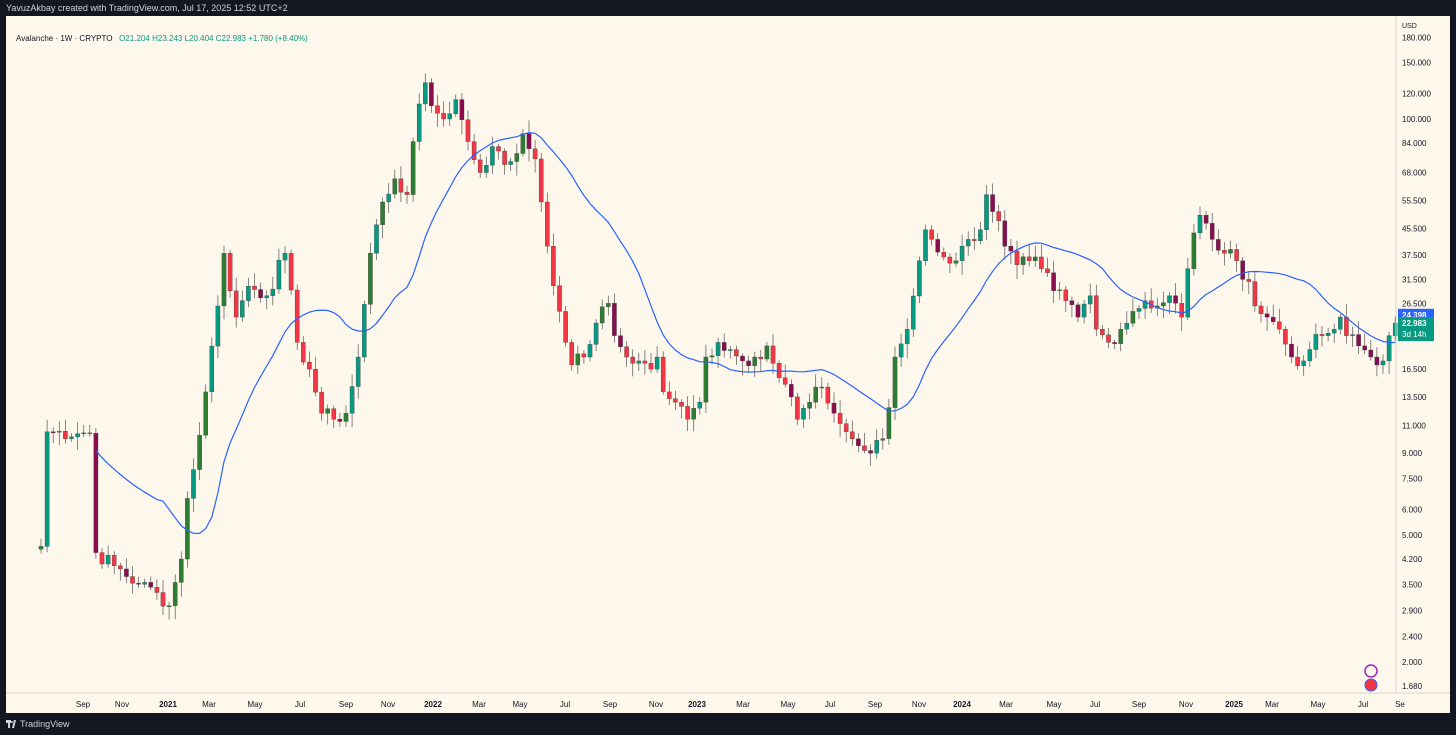 This screenshot has width=1456, height=735. Describe the element at coordinates (1414, 315) in the screenshot. I see `ma-price-label: 24.398` at that location.